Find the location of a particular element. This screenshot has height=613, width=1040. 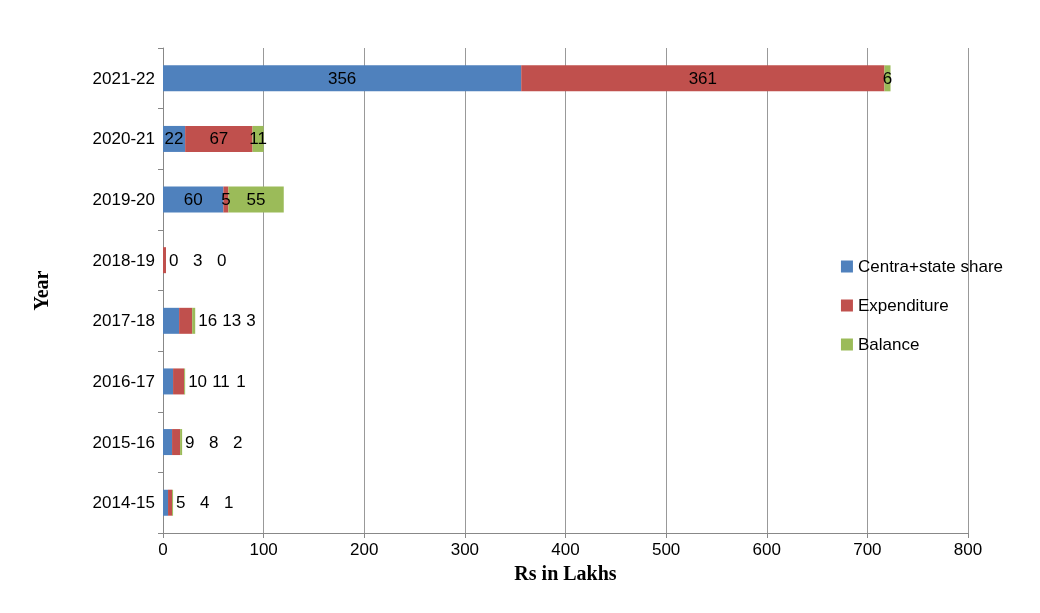

data-label: 60 is located at coordinates (193, 200).